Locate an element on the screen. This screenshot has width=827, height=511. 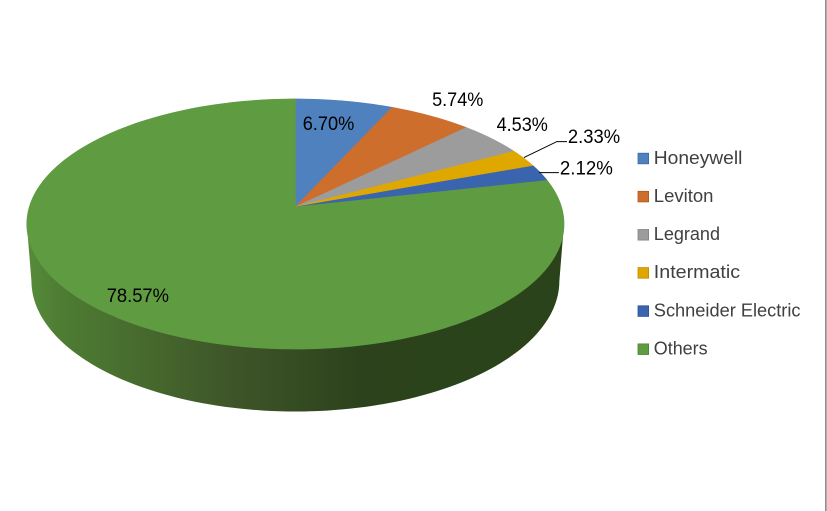
svg-text: Leviton is located at coordinates (684, 195).